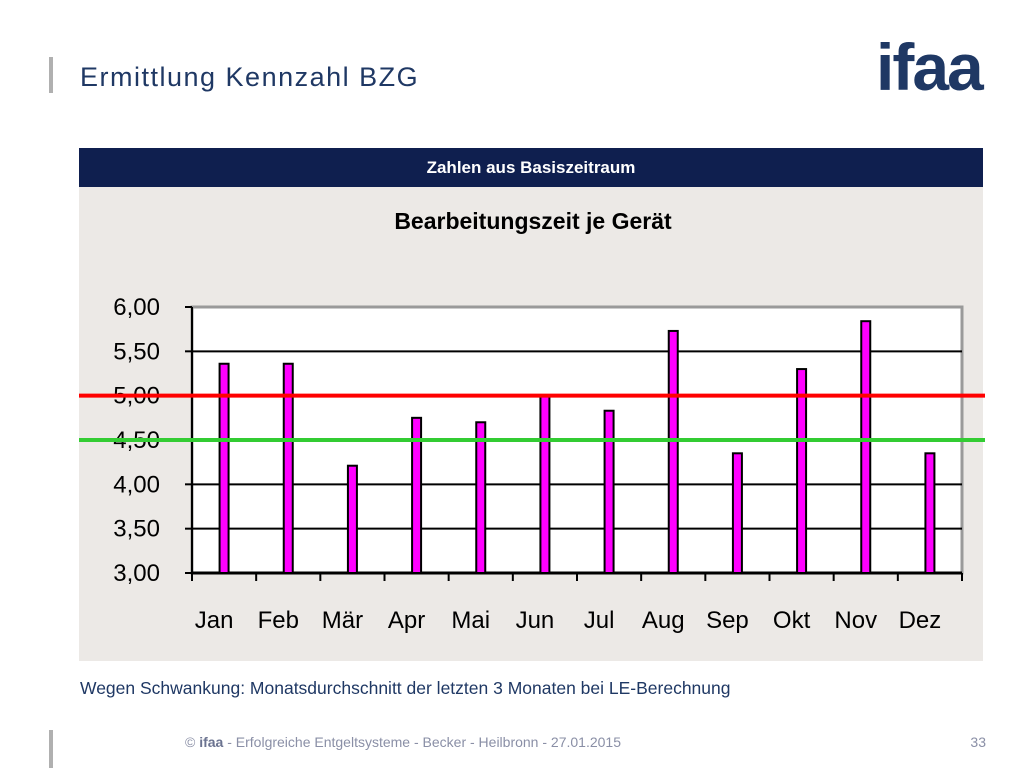 This screenshot has height=768, width=1024. I want to click on x-tick-label: Jul, so click(599, 620).